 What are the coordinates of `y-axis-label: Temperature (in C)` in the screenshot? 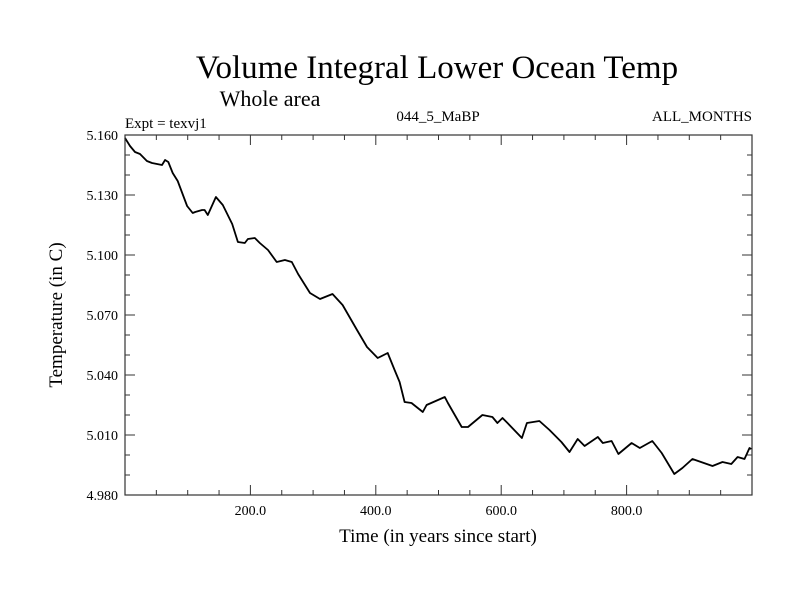 It's located at (56, 314).